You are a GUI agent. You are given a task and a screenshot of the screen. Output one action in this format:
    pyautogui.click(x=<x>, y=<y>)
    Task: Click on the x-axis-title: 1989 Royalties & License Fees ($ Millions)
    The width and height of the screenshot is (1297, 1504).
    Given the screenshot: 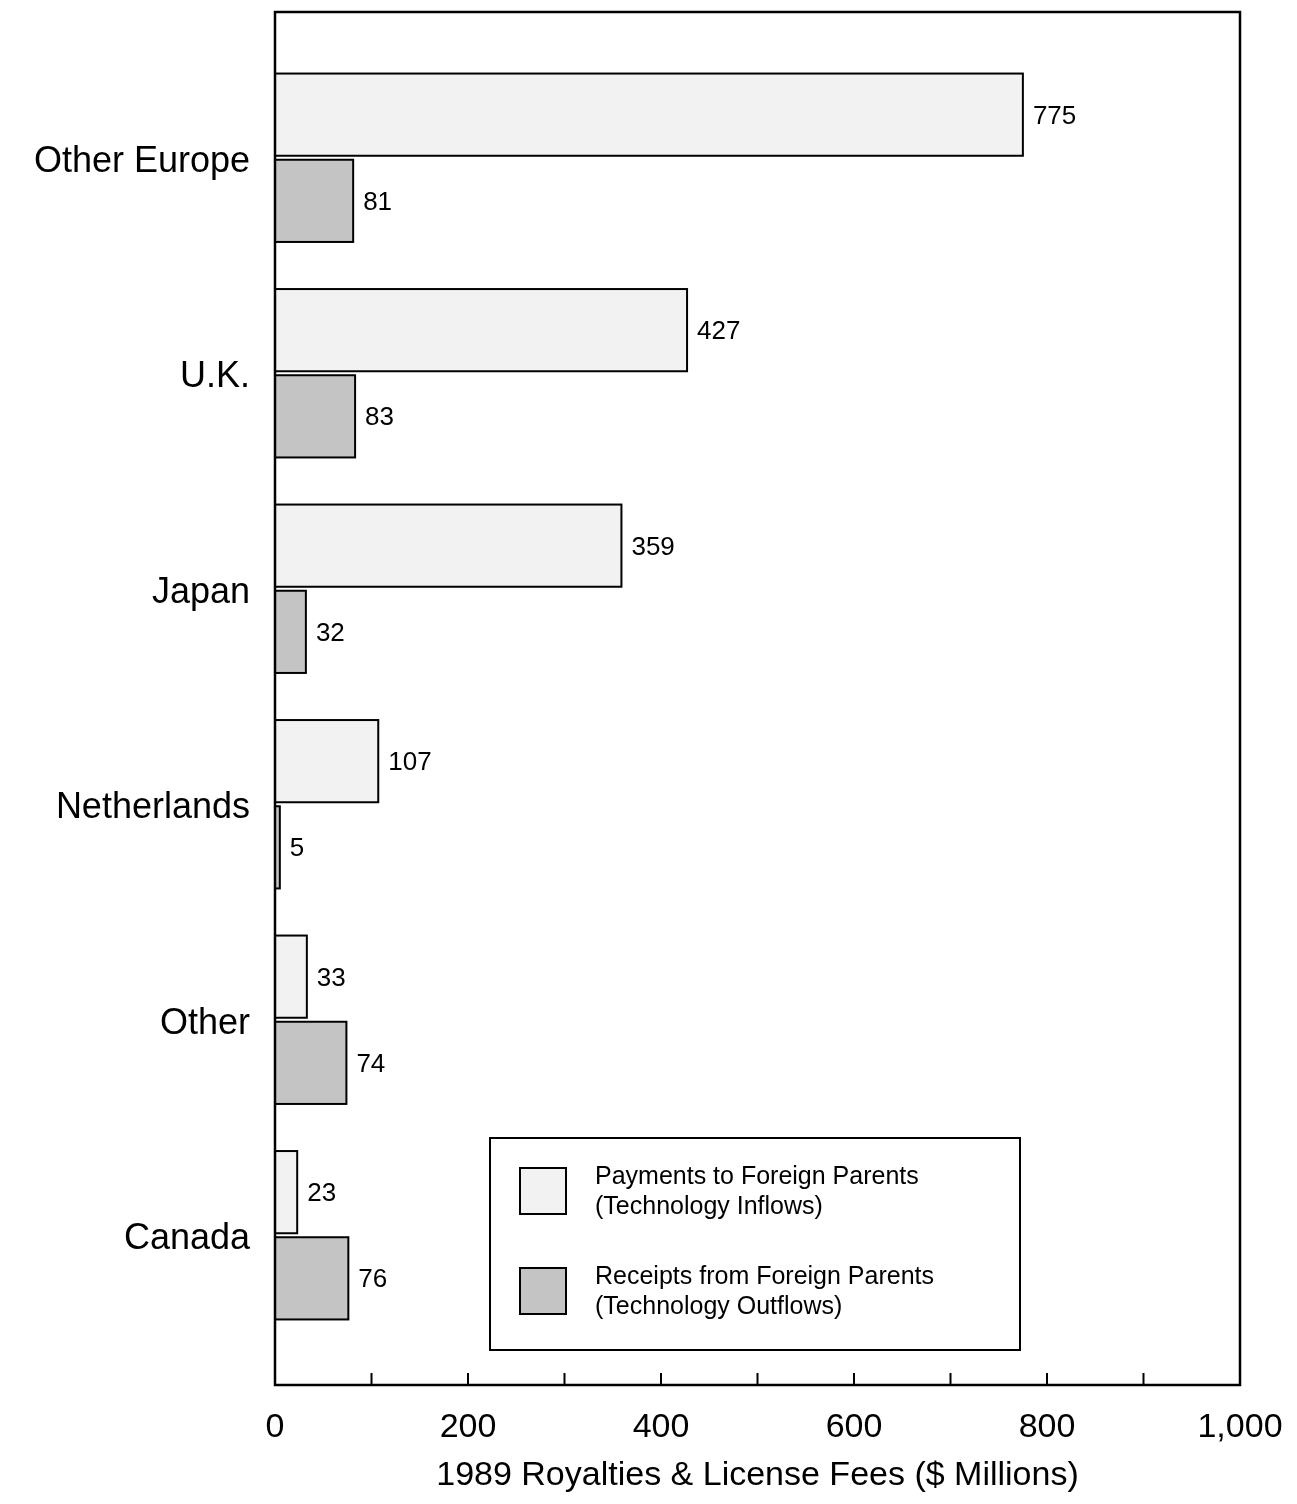 What is the action you would take?
    pyautogui.click(x=757, y=1473)
    